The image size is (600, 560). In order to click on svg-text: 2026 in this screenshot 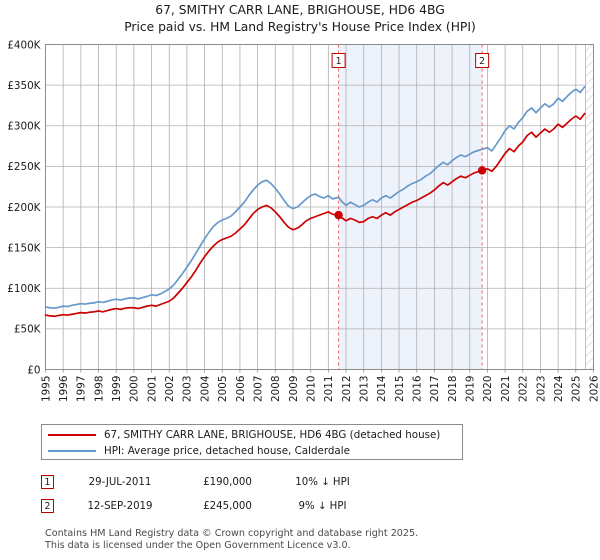, I will do `click(594, 389)`.